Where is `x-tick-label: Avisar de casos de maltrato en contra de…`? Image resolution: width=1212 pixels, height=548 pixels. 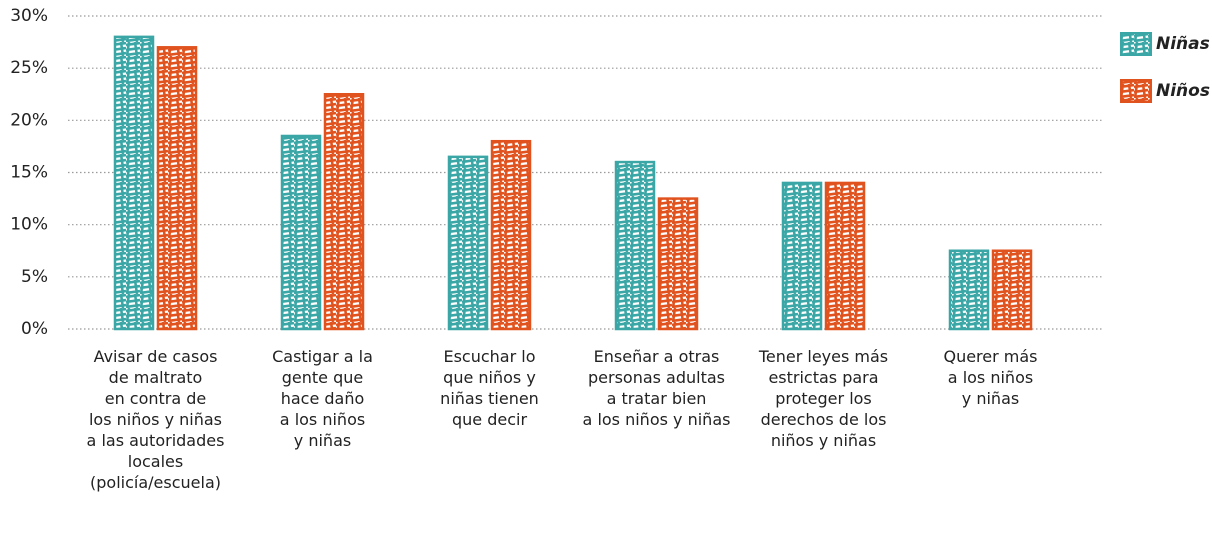 x-tick-label: Avisar de casos de maltrato en contra de… is located at coordinates (155, 419).